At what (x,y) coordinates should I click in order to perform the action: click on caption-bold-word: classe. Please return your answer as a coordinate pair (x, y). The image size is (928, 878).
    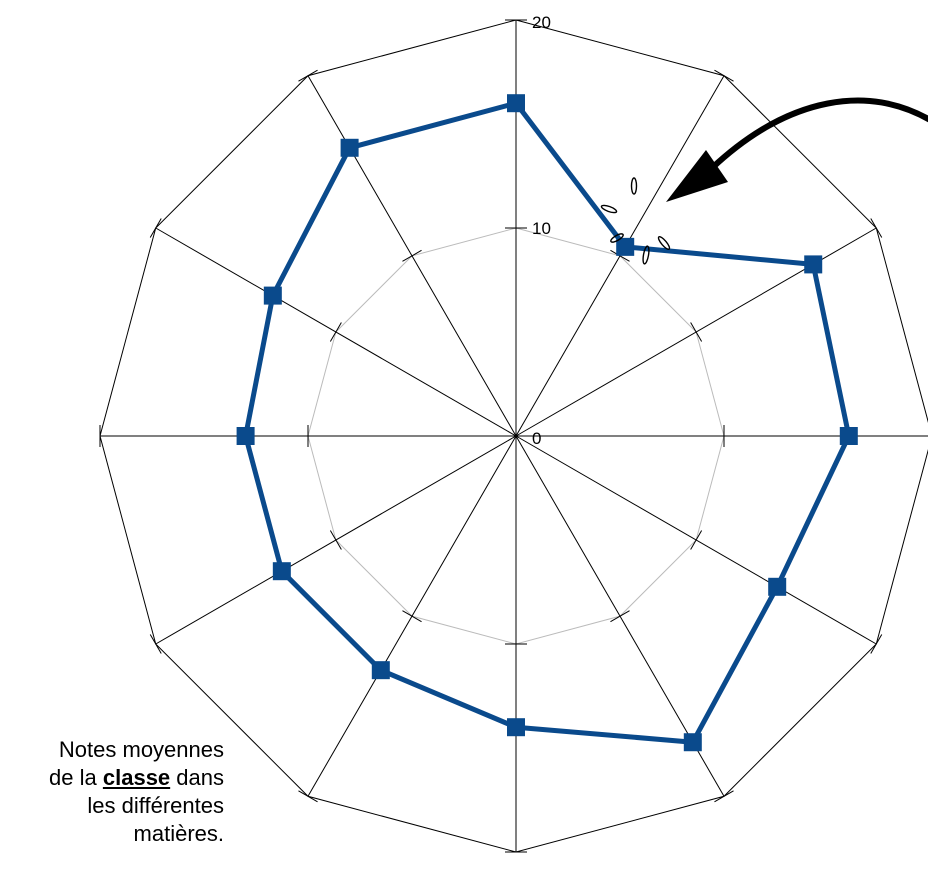
    Looking at the image, I should click on (136, 777).